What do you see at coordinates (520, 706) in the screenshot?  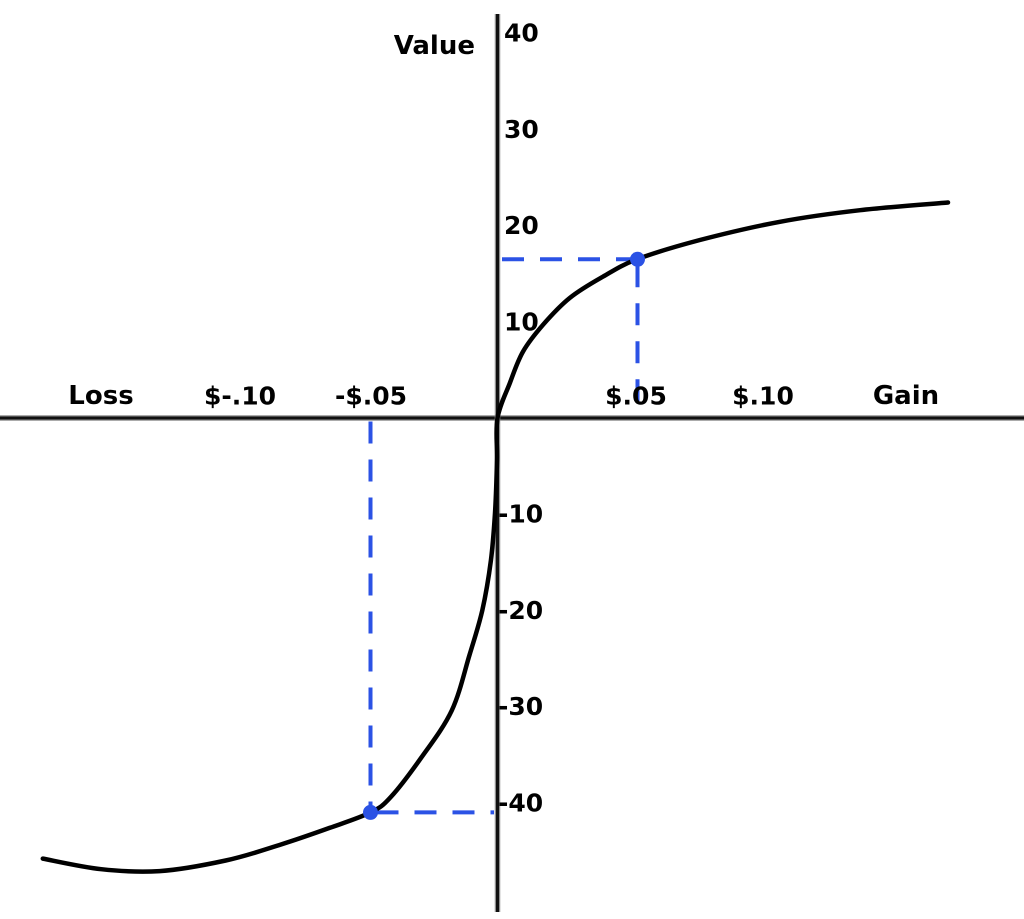 I see `y-tick-label: -30` at bounding box center [520, 706].